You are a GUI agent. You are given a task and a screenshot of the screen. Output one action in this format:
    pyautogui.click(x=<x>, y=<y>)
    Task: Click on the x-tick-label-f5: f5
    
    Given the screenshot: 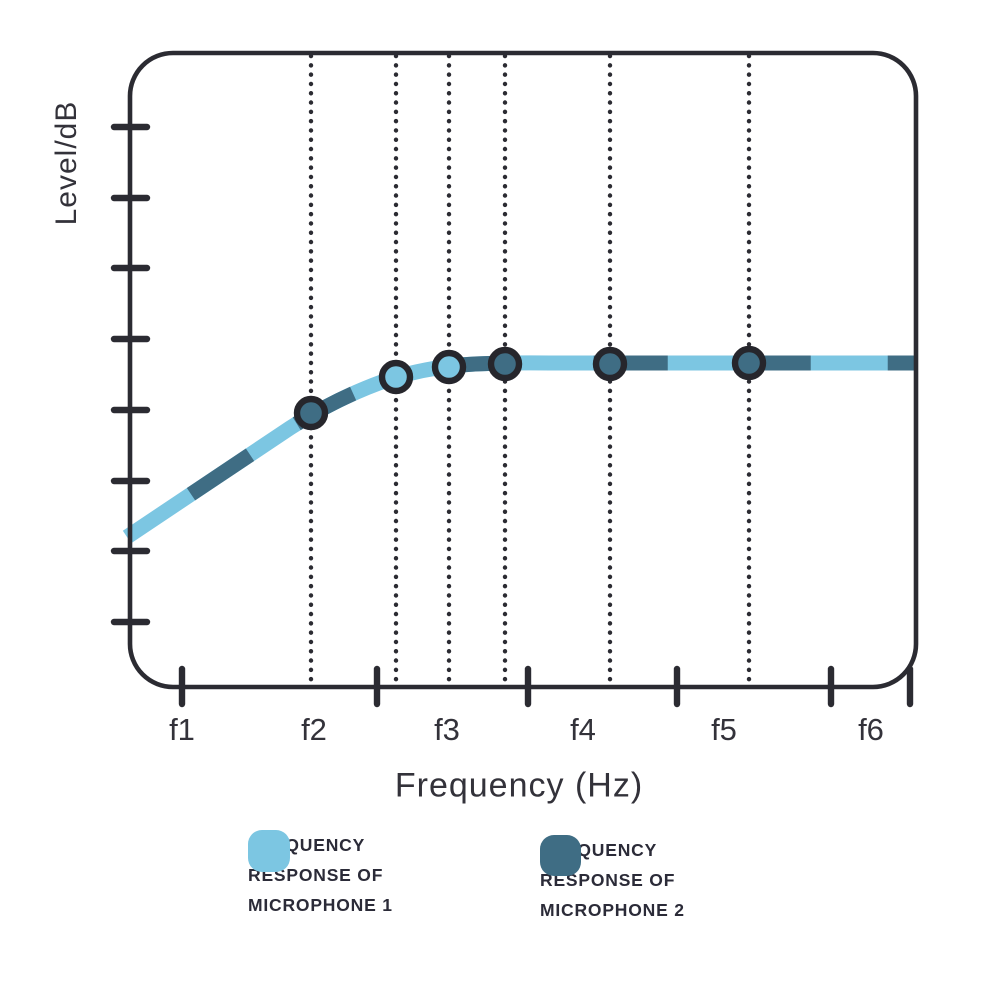 What is the action you would take?
    pyautogui.click(x=724, y=729)
    